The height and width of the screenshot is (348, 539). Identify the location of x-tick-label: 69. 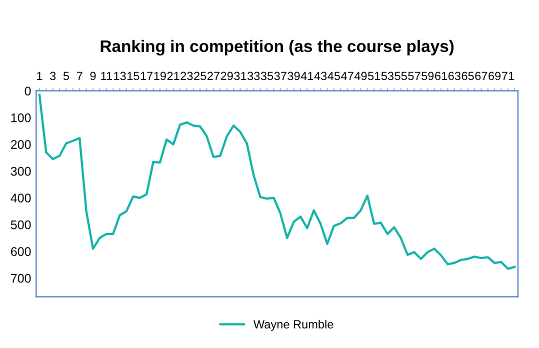
(494, 76).